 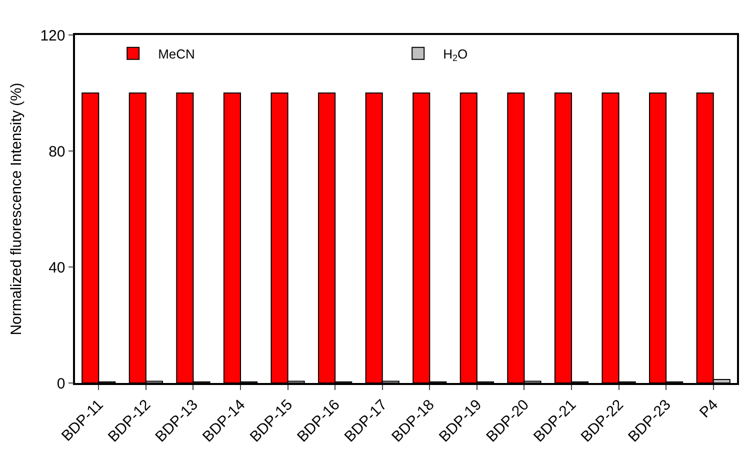 What do you see at coordinates (455, 55) in the screenshot?
I see `legend-label: H$_{2}$O` at bounding box center [455, 55].